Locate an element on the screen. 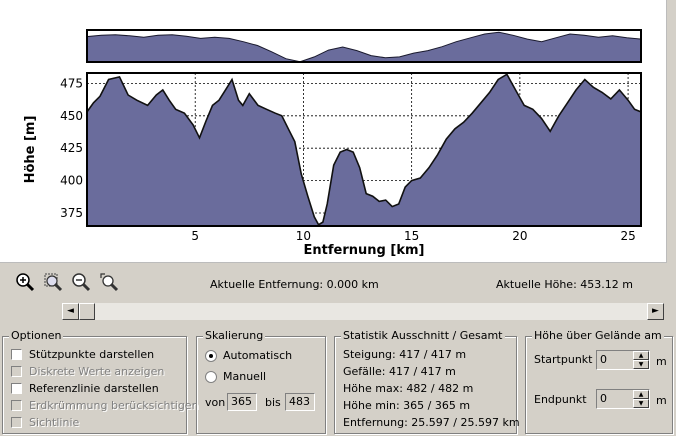 The image size is (676, 436). zoom-in-icon is located at coordinates (25, 282).